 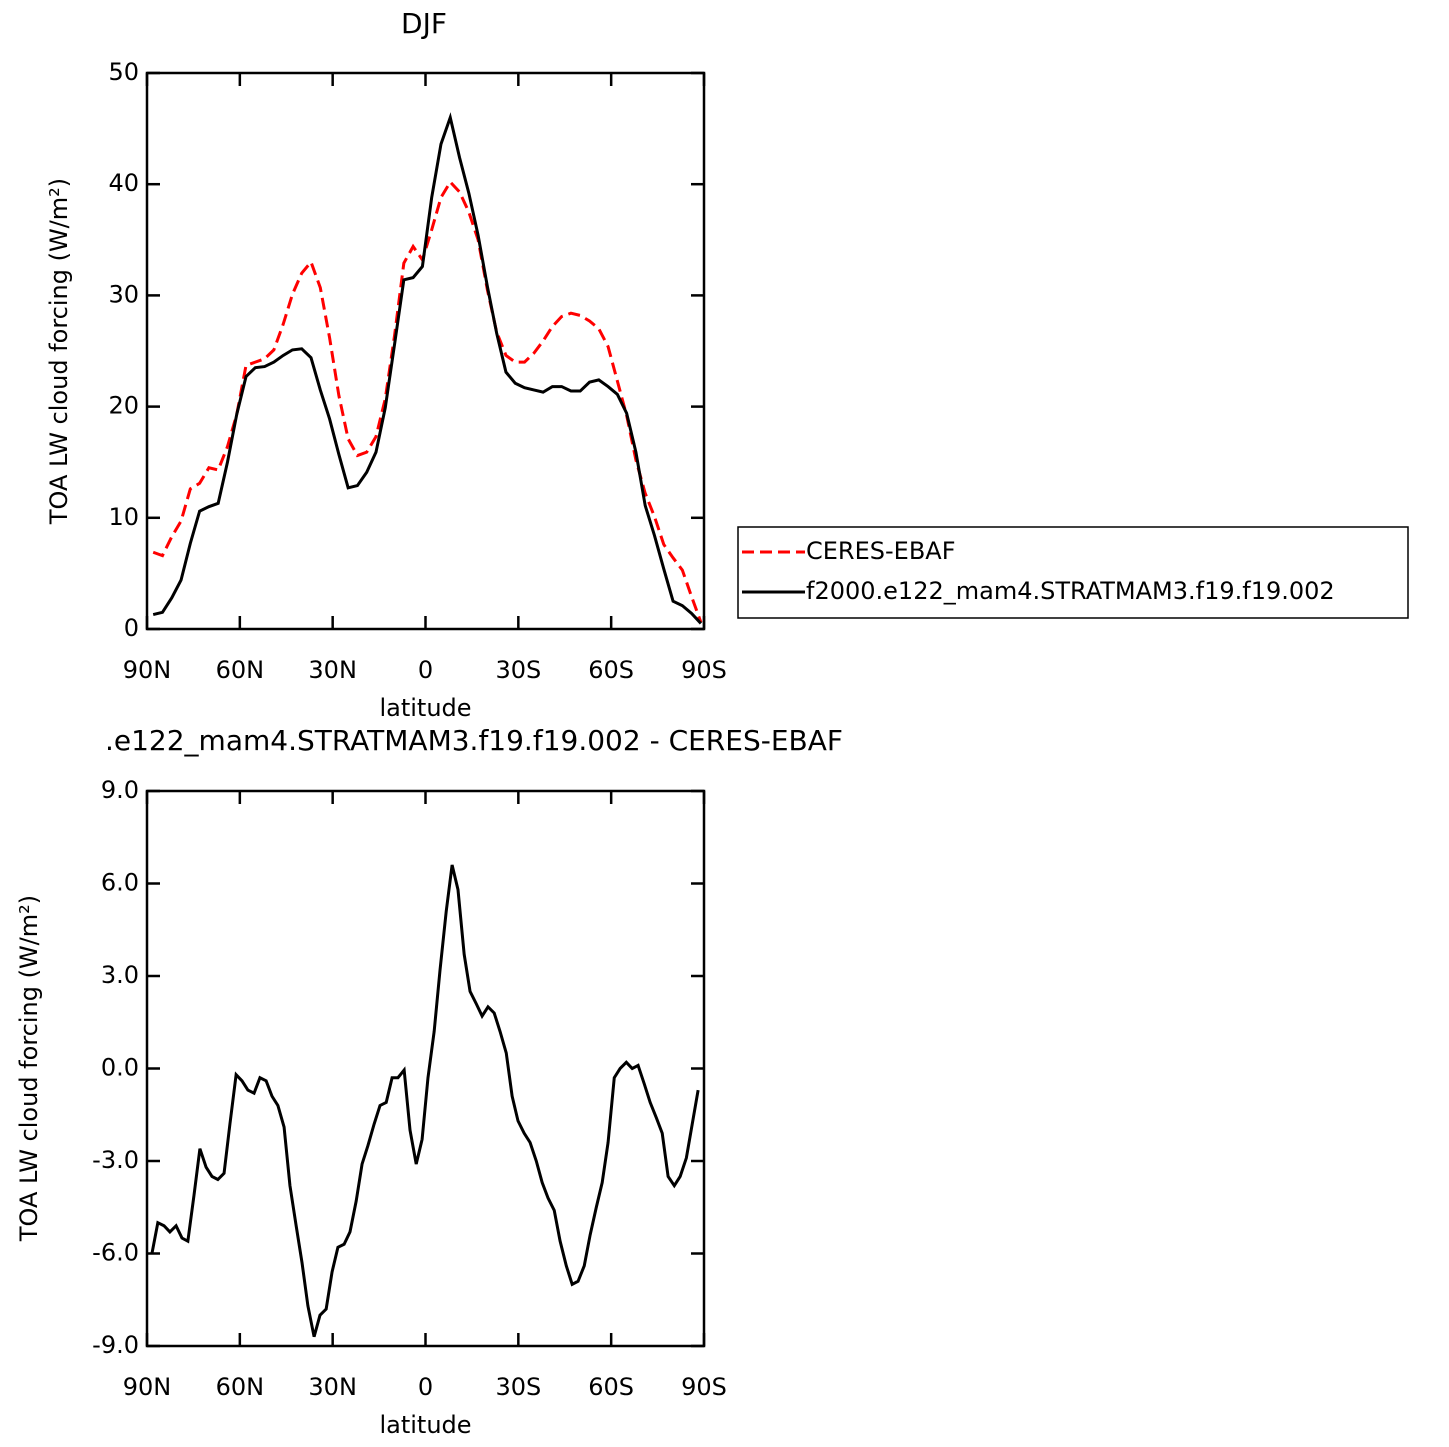 What do you see at coordinates (424, 23) in the screenshot?
I see `chart-title: DJF` at bounding box center [424, 23].